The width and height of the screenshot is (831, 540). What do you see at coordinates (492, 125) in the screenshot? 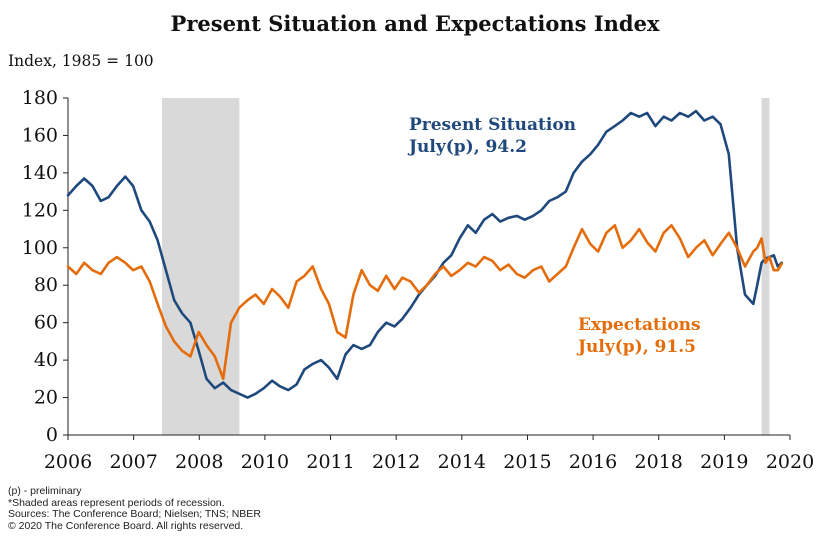
I see `series-annotation-0-0: Present Situation` at bounding box center [492, 125].